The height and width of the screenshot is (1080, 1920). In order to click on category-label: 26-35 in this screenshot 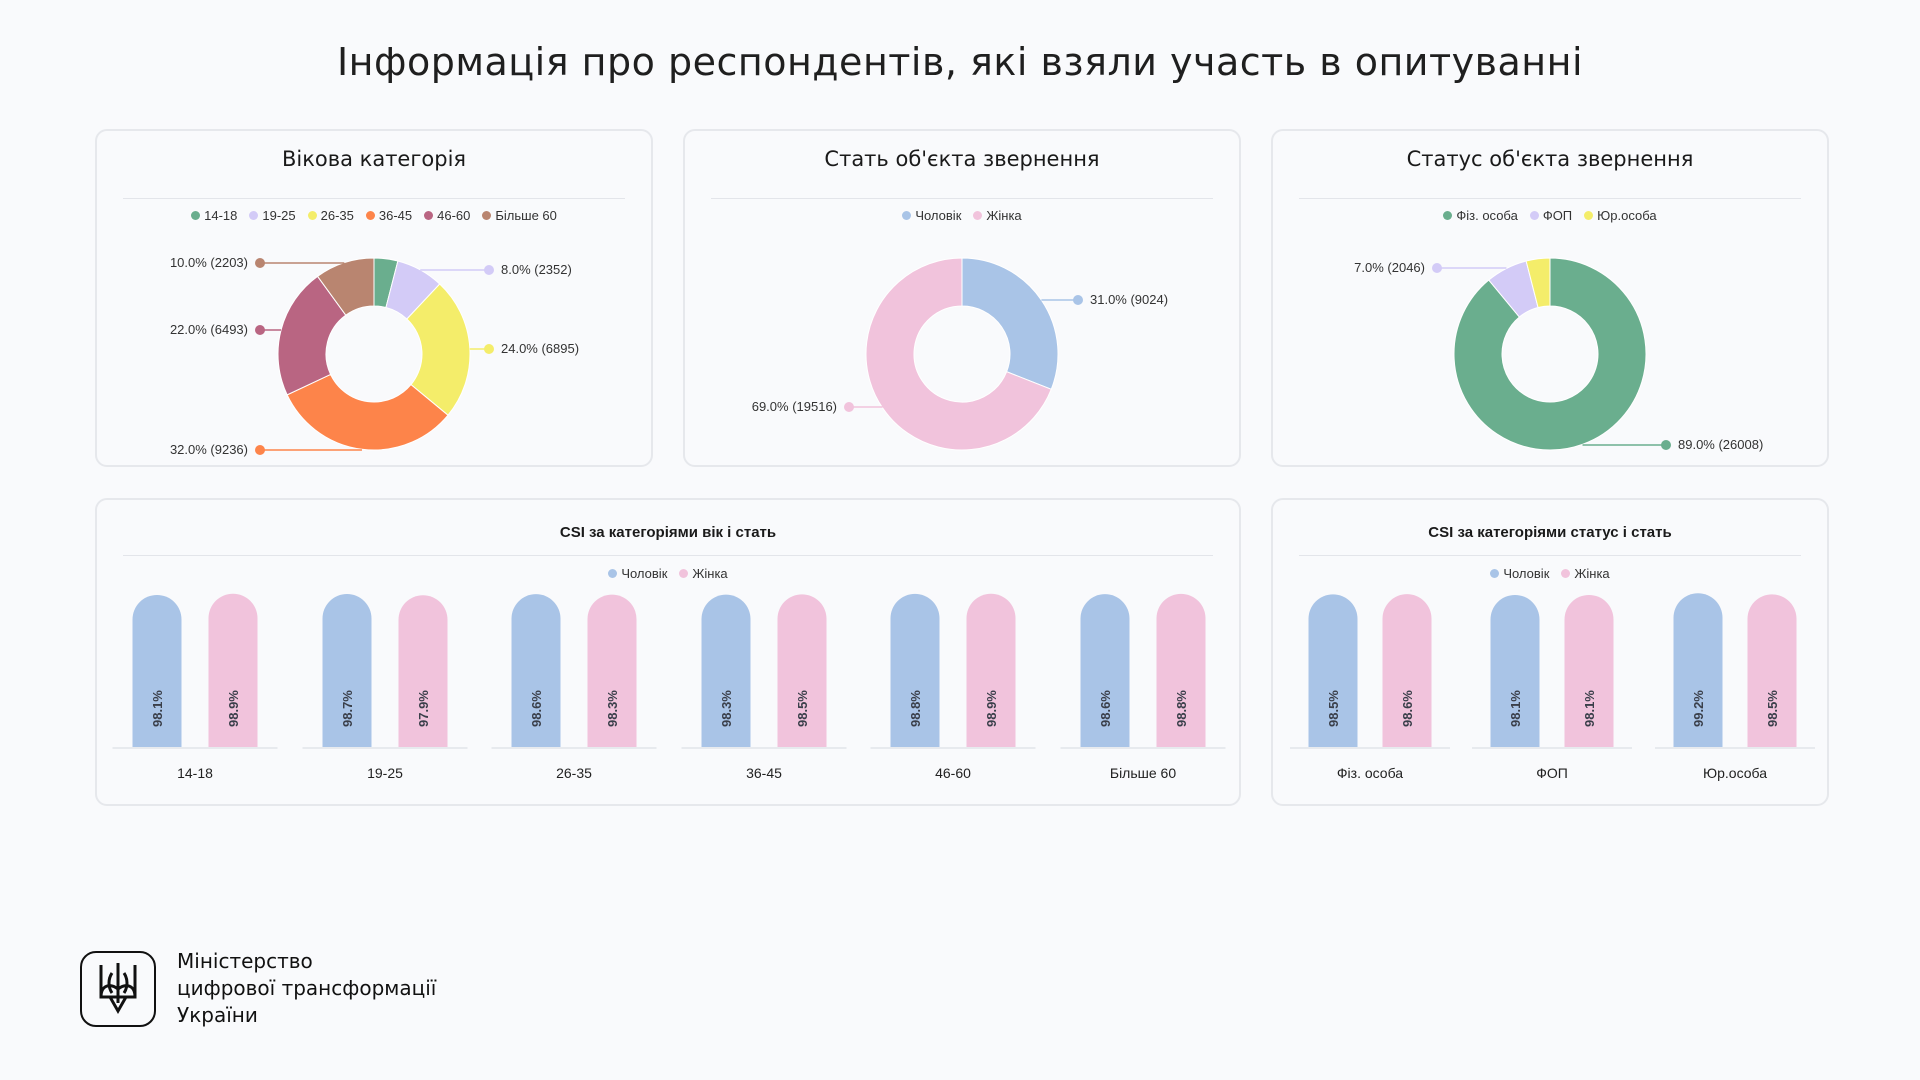, I will do `click(574, 773)`.